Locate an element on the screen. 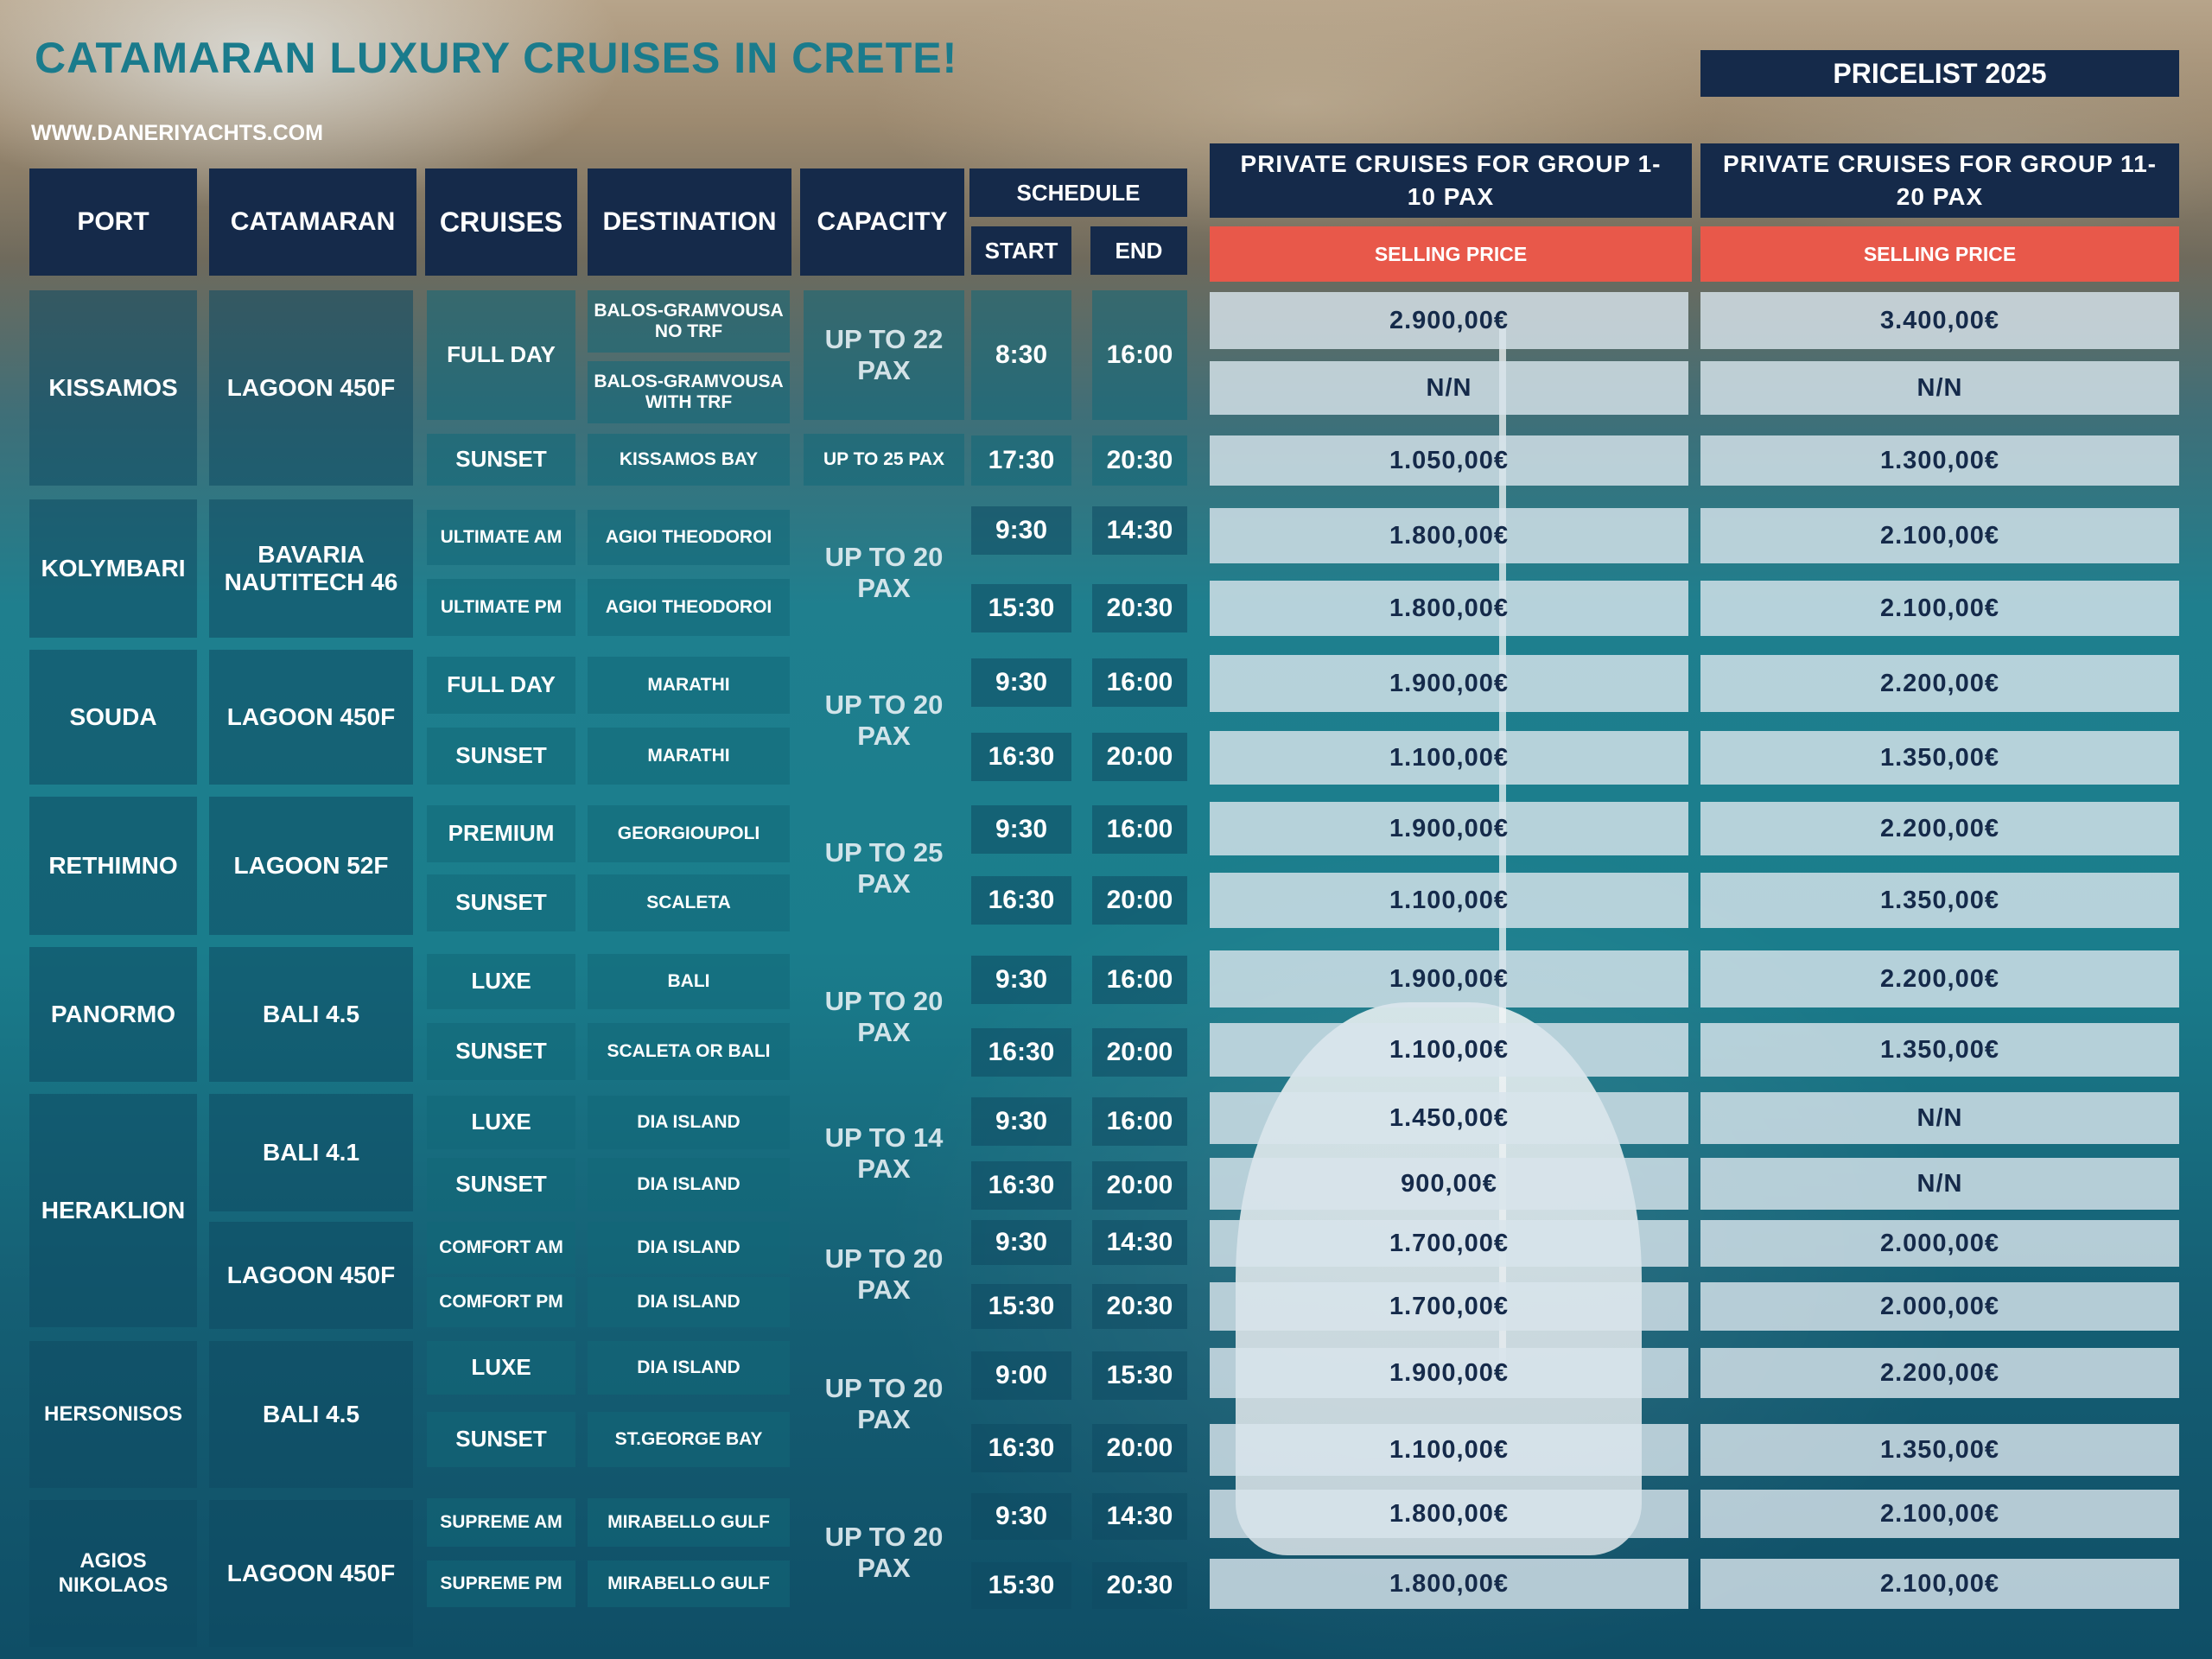 This screenshot has height=1659, width=2212. cruise-cell: ULTIMATE PM is located at coordinates (501, 607).